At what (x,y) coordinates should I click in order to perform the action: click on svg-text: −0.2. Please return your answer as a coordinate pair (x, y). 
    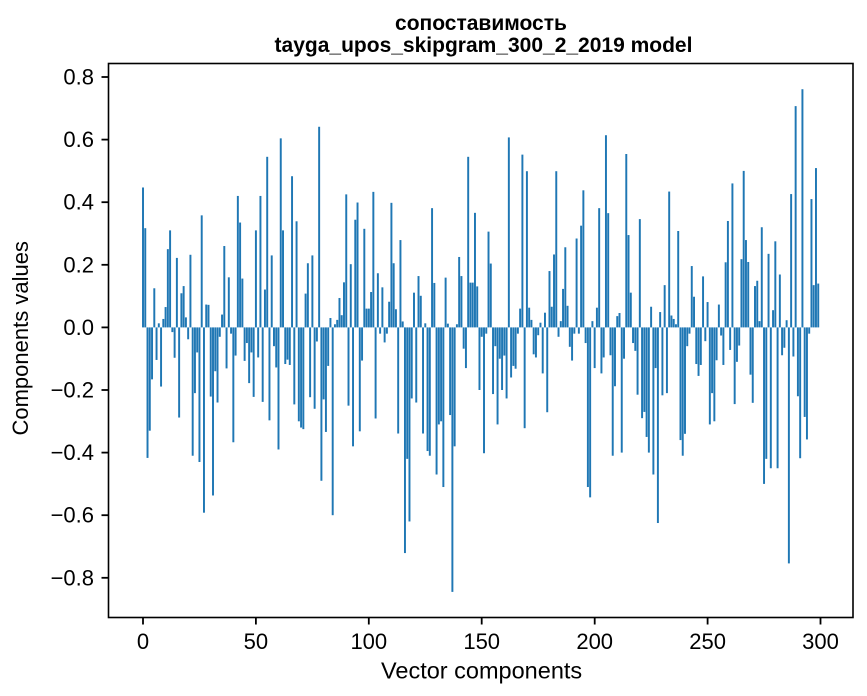
    Looking at the image, I should click on (72, 390).